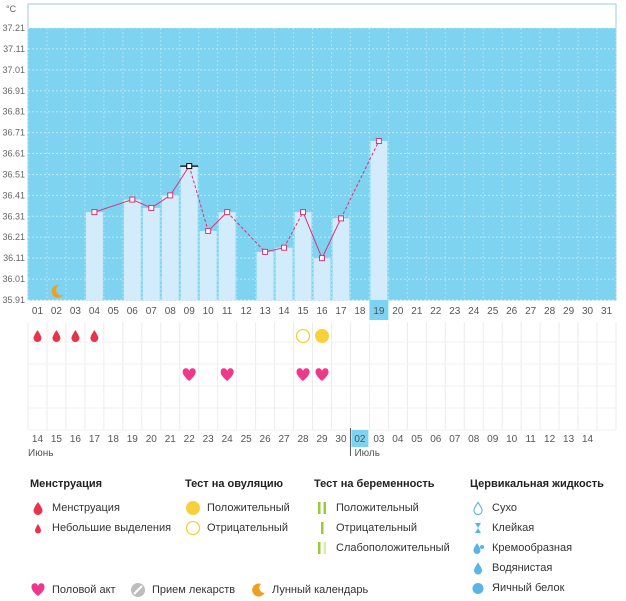 The image size is (626, 601). I want to click on legend-pregnancy-positive: Положительный, so click(382, 508).